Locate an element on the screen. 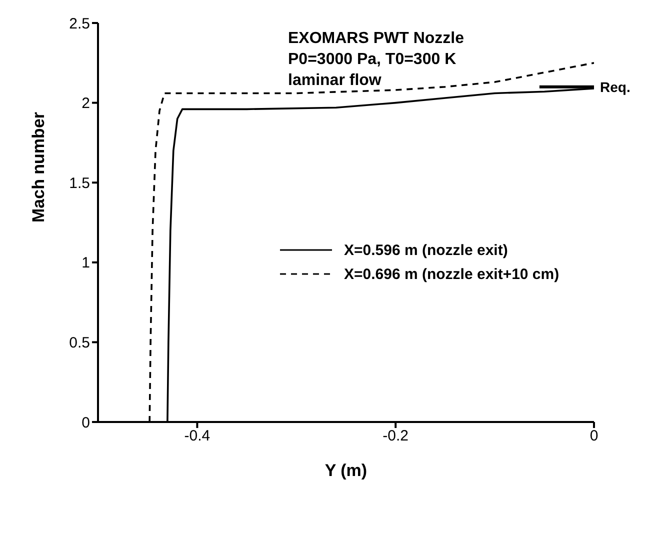  legend-label: X=0.696 m (nozzle exit+10 cm) is located at coordinates (452, 274).